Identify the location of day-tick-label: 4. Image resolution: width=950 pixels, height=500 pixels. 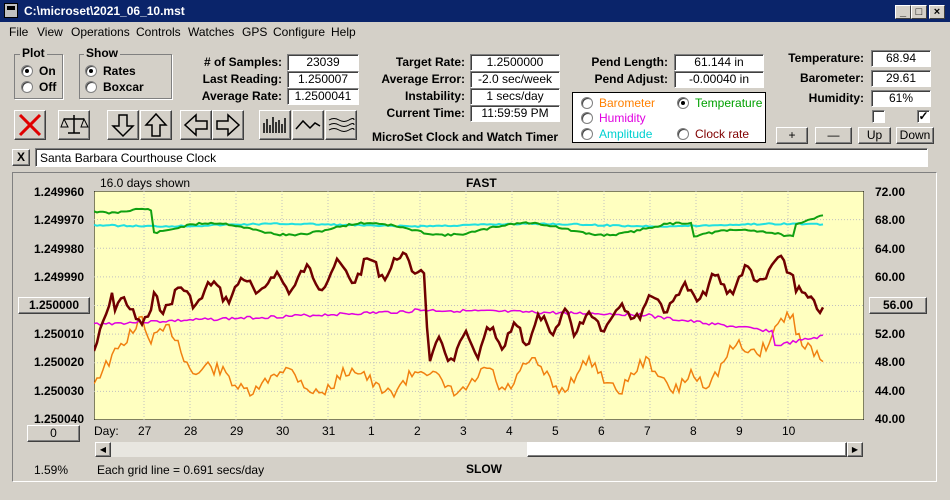
(509, 431).